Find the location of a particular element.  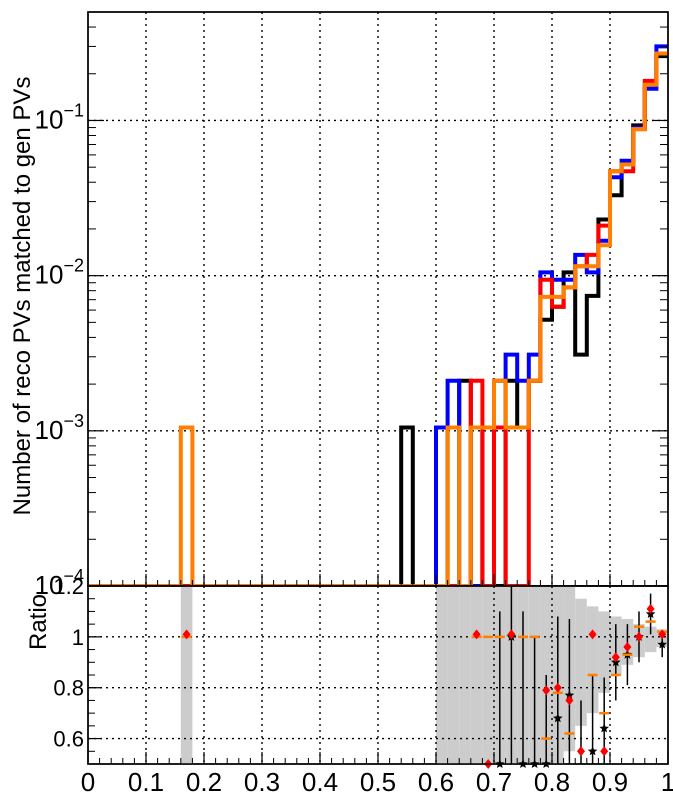

y-tick-label: 10⁻² is located at coordinates (59, 273).